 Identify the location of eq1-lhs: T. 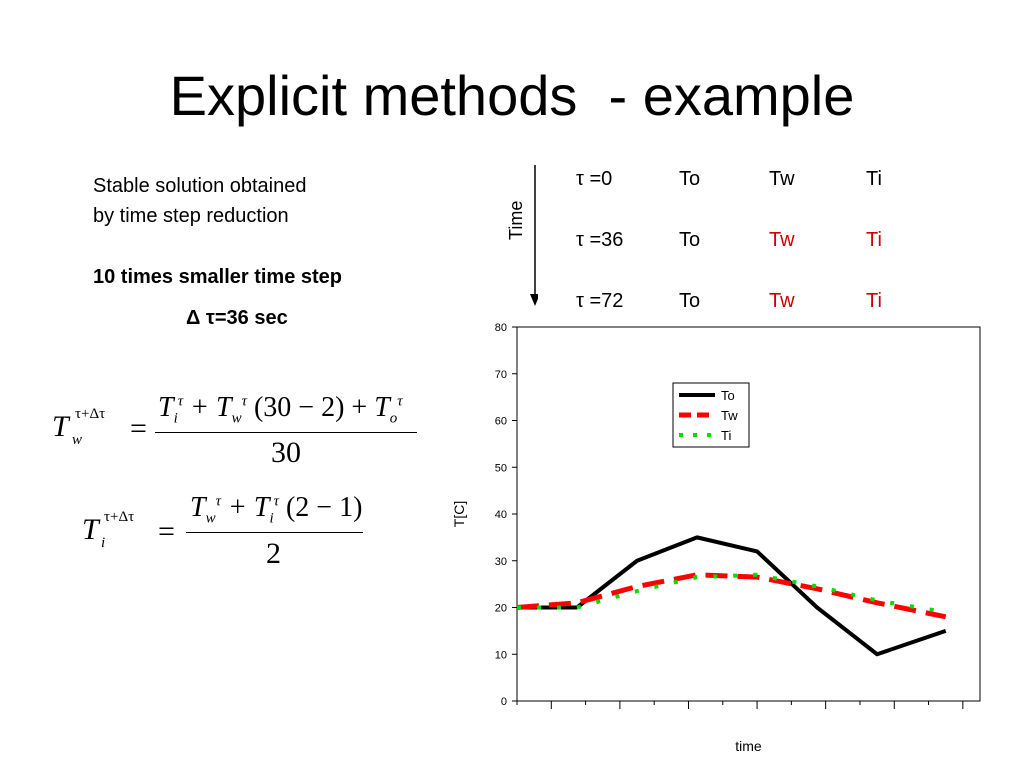
(60, 426).